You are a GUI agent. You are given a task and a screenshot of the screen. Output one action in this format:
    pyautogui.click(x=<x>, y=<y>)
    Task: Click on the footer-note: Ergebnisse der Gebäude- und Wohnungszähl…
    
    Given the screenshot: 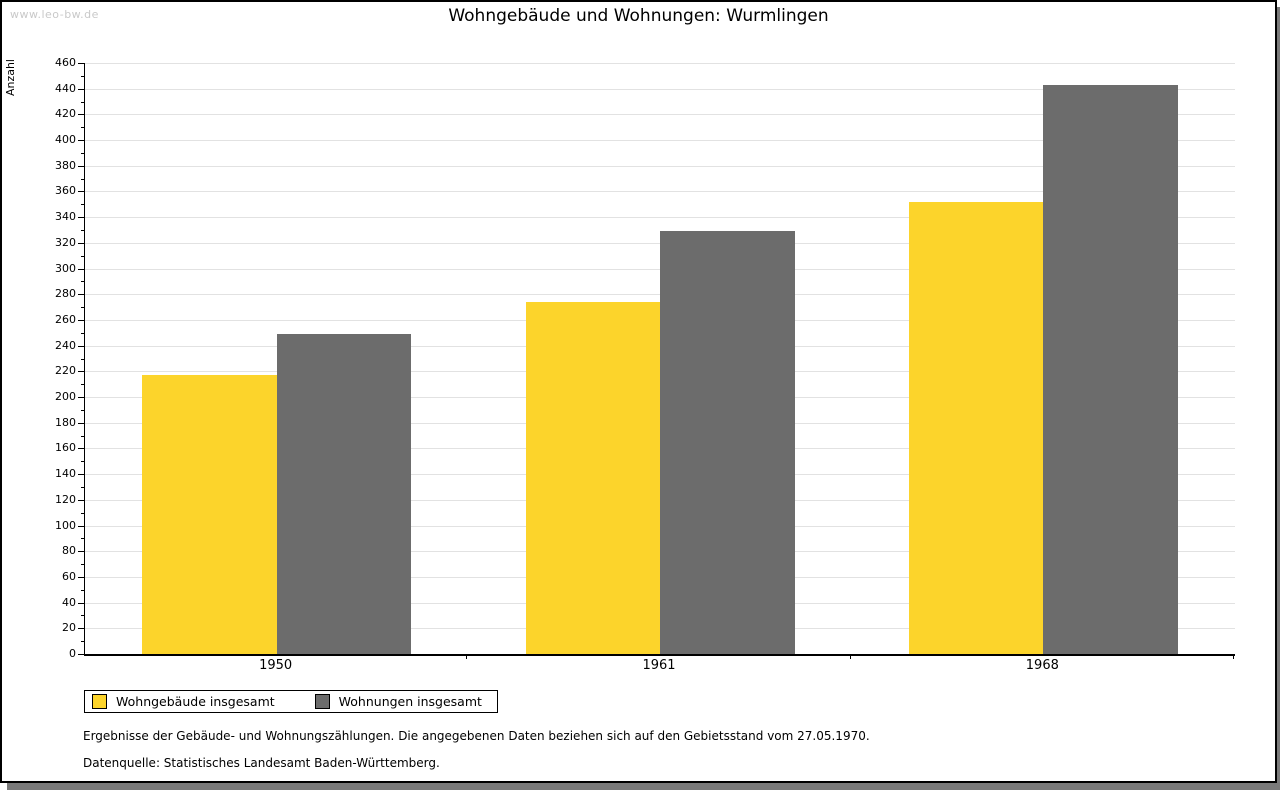 What is the action you would take?
    pyautogui.click(x=476, y=736)
    